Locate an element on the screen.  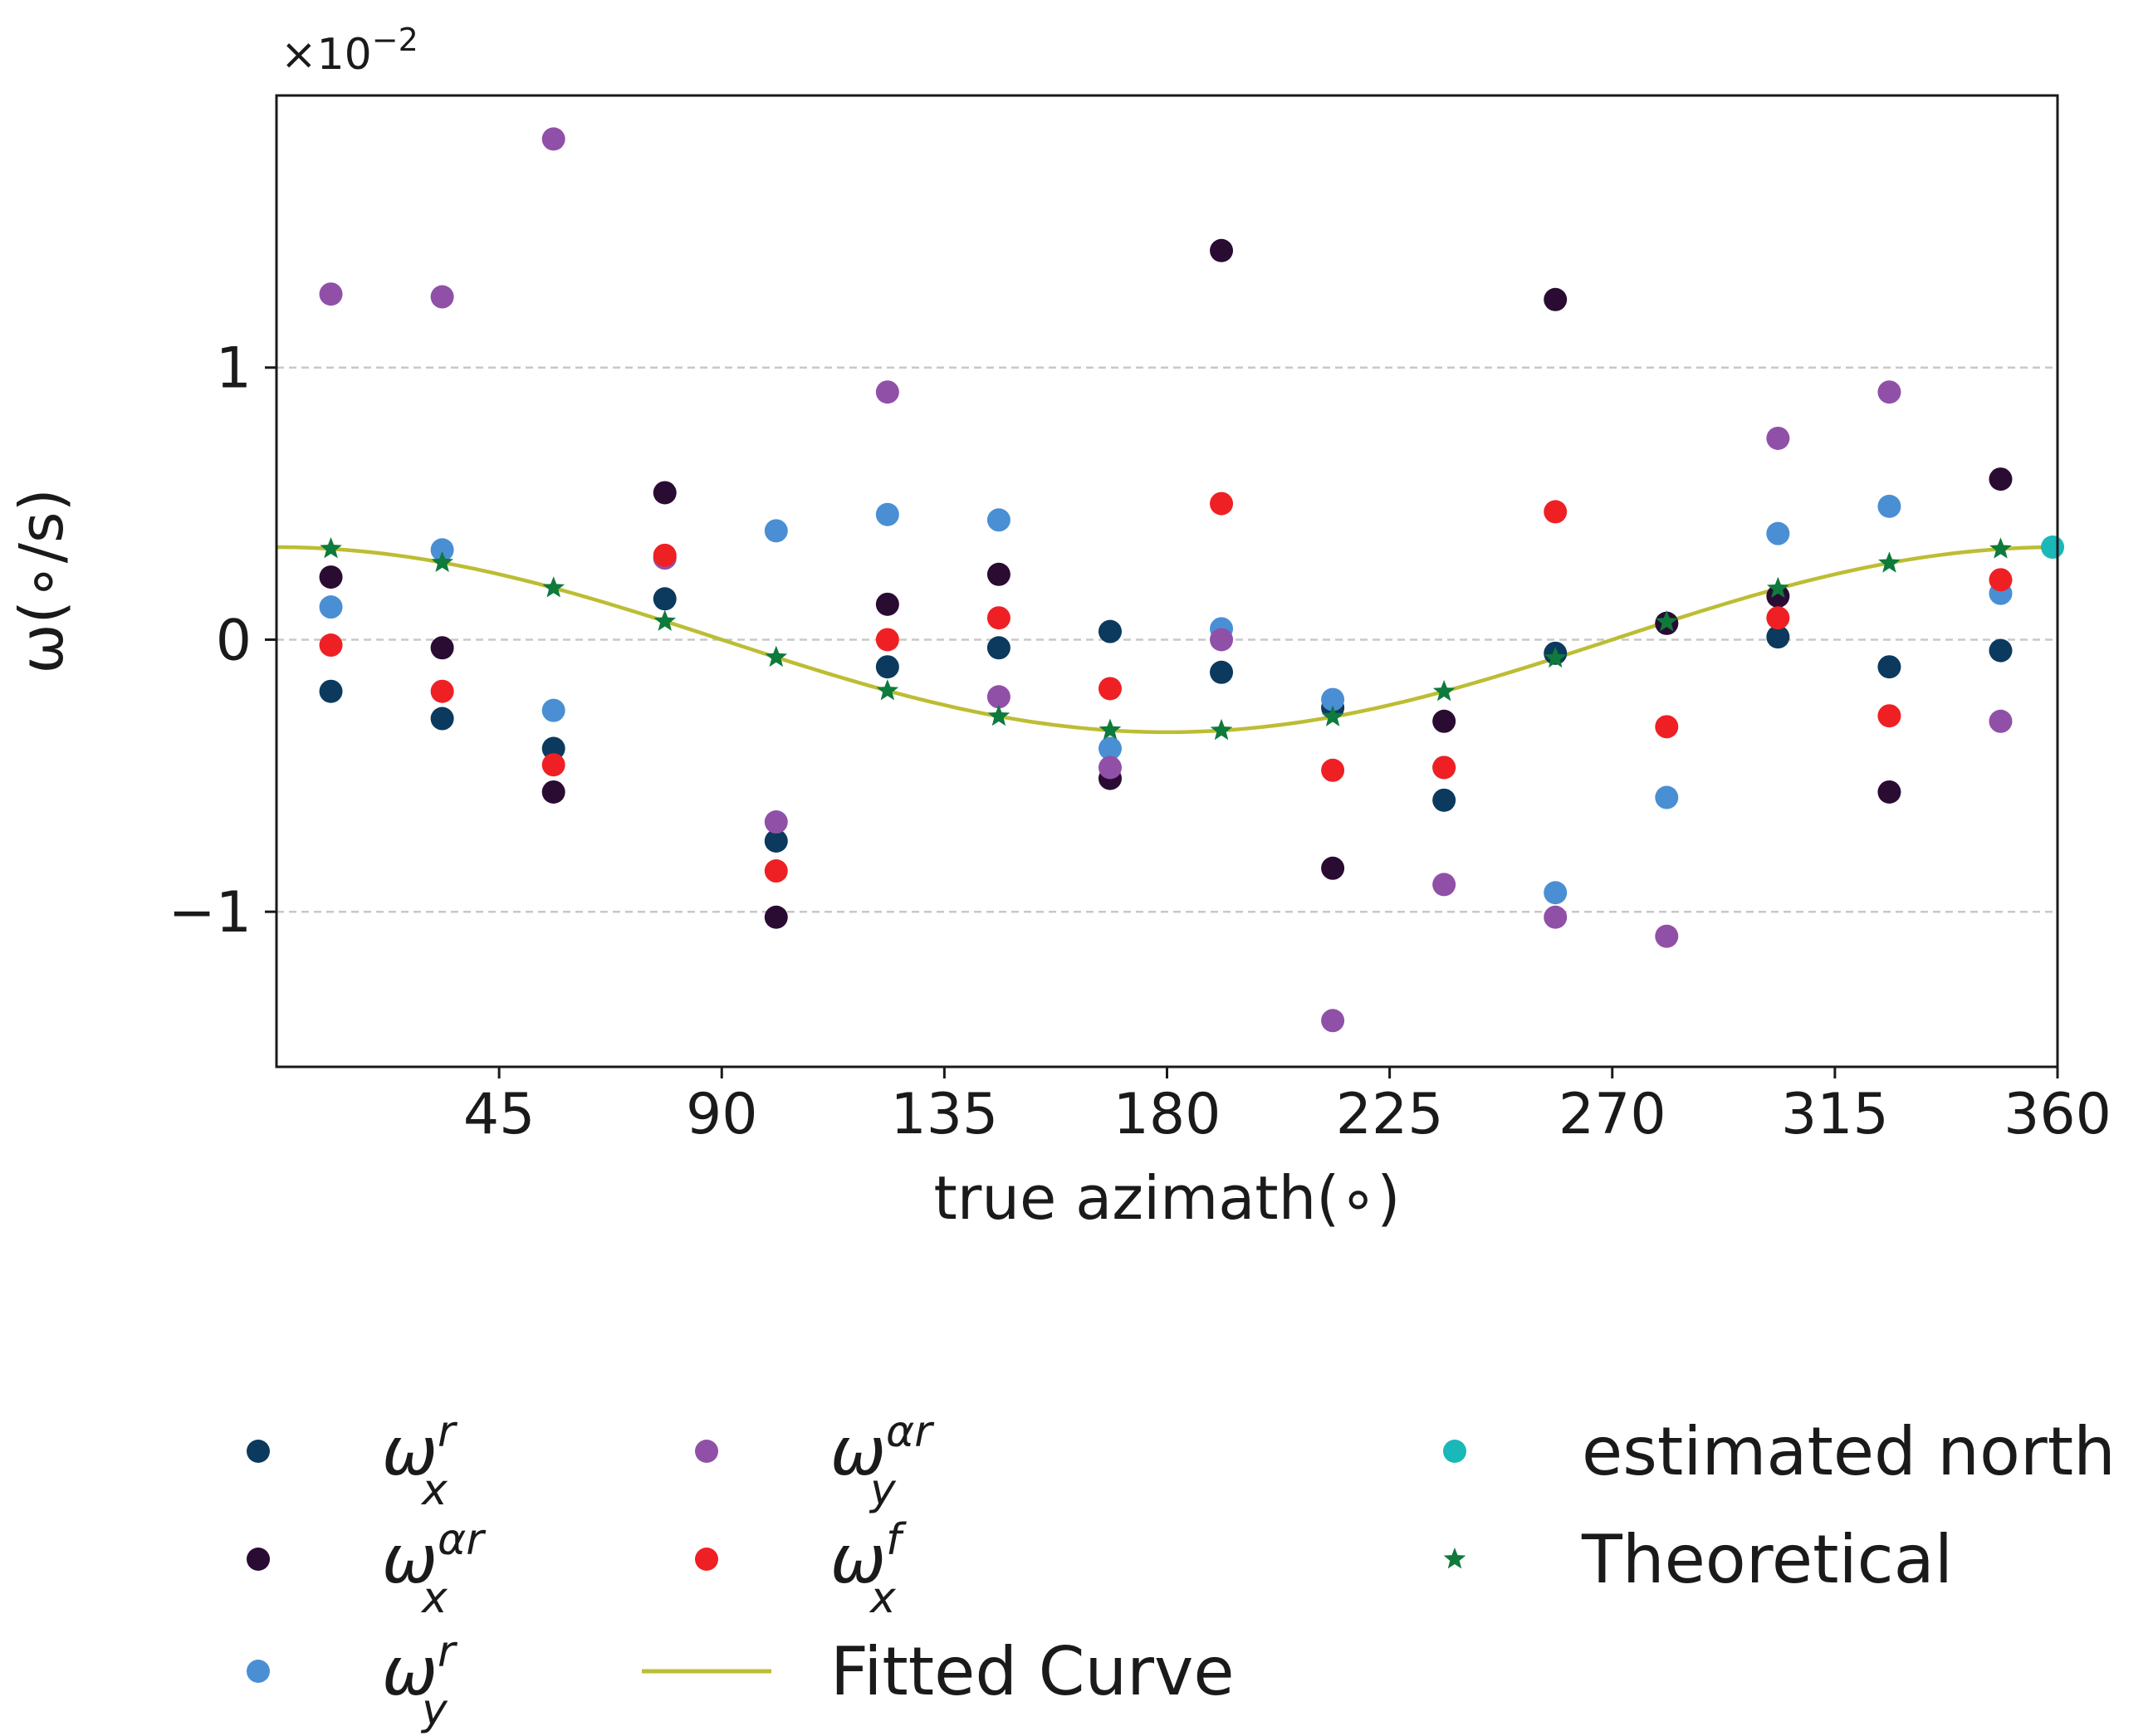
y-axis-ticks: −1 0 1 is located at coordinates (222, 641).